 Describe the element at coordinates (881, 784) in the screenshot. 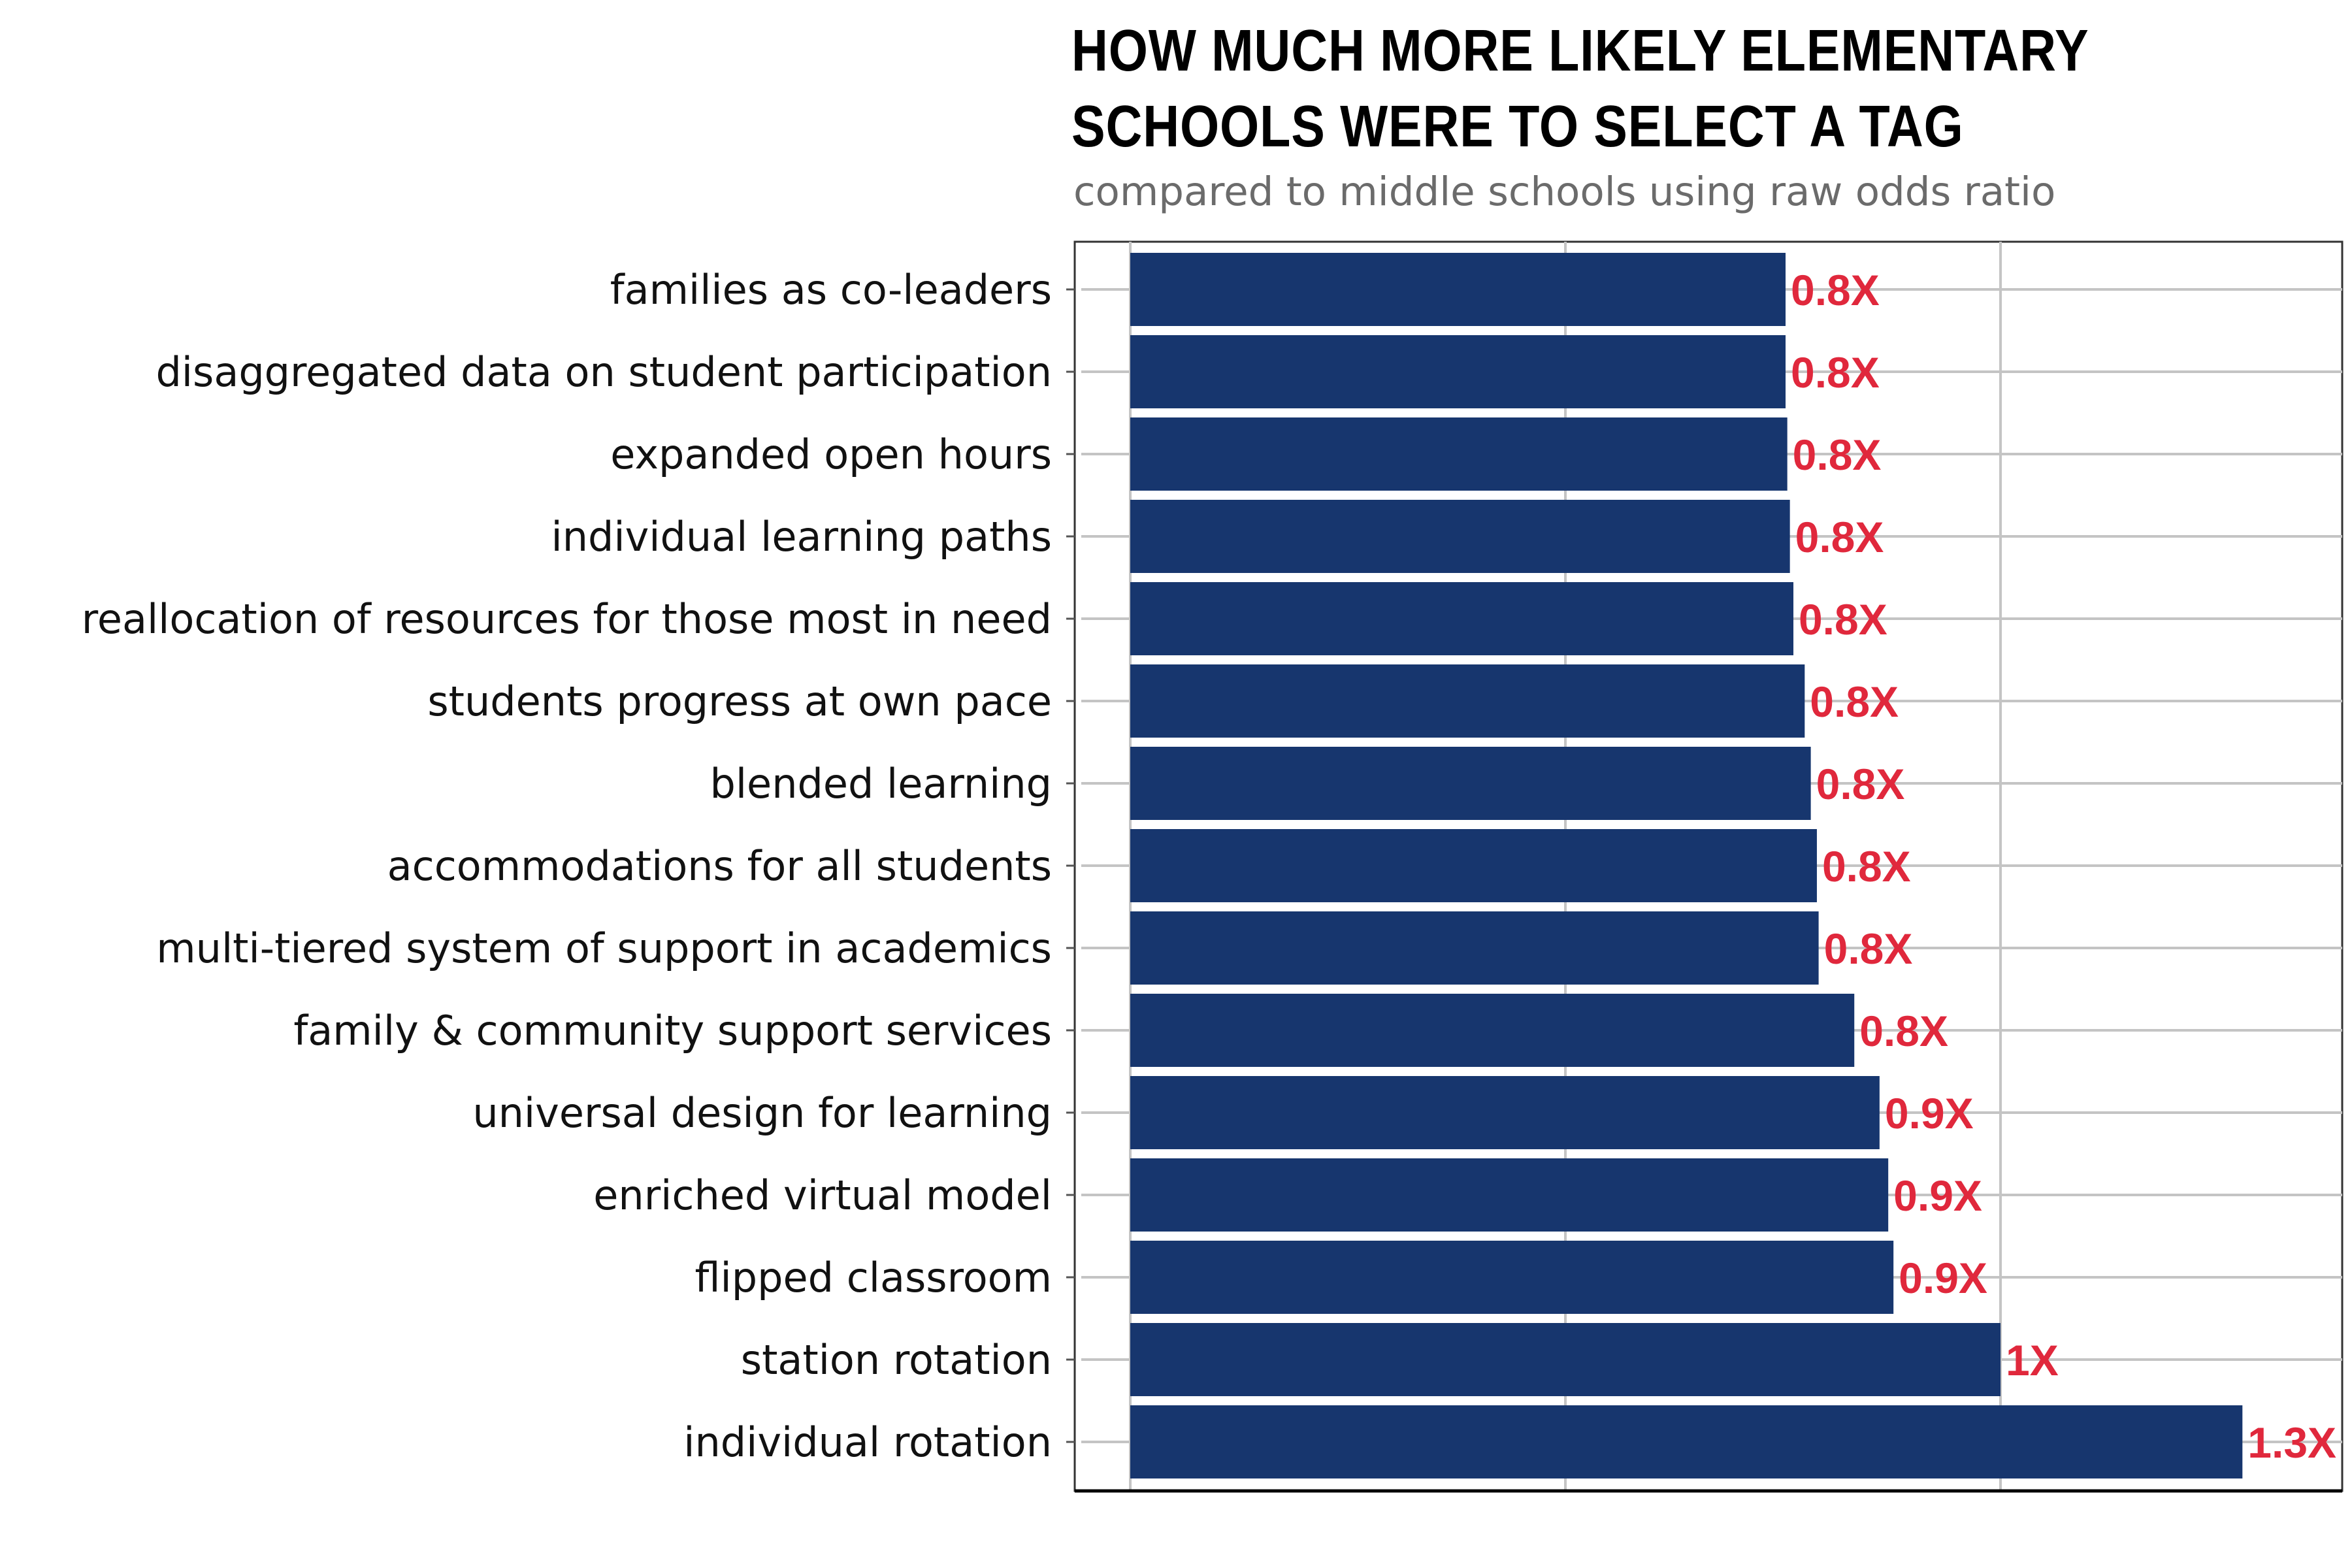

I see `y-tick-label: blended learning` at that location.